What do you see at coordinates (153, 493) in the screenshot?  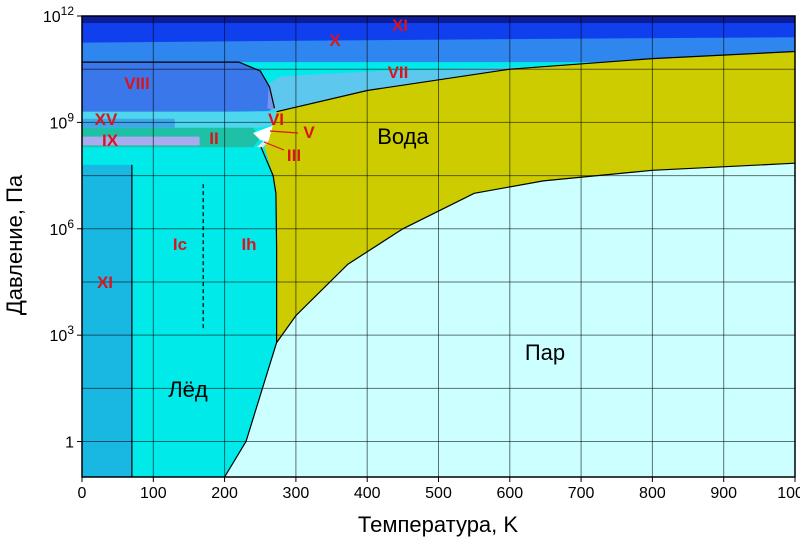 I see `x-tick-label: 100` at bounding box center [153, 493].